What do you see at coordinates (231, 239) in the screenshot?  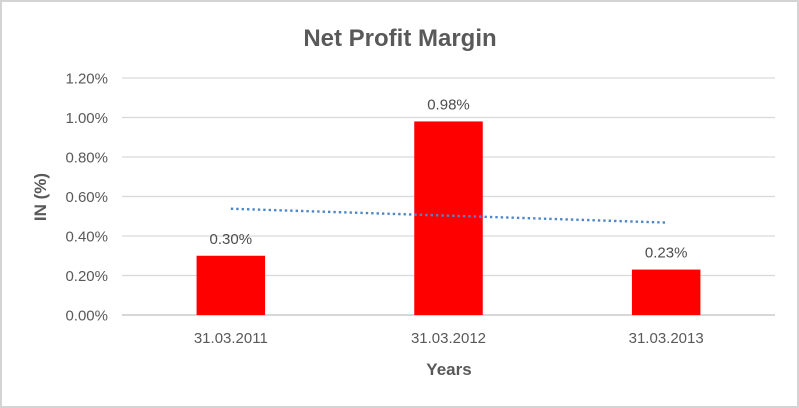 I see `bar-data-label: 0.30%` at bounding box center [231, 239].